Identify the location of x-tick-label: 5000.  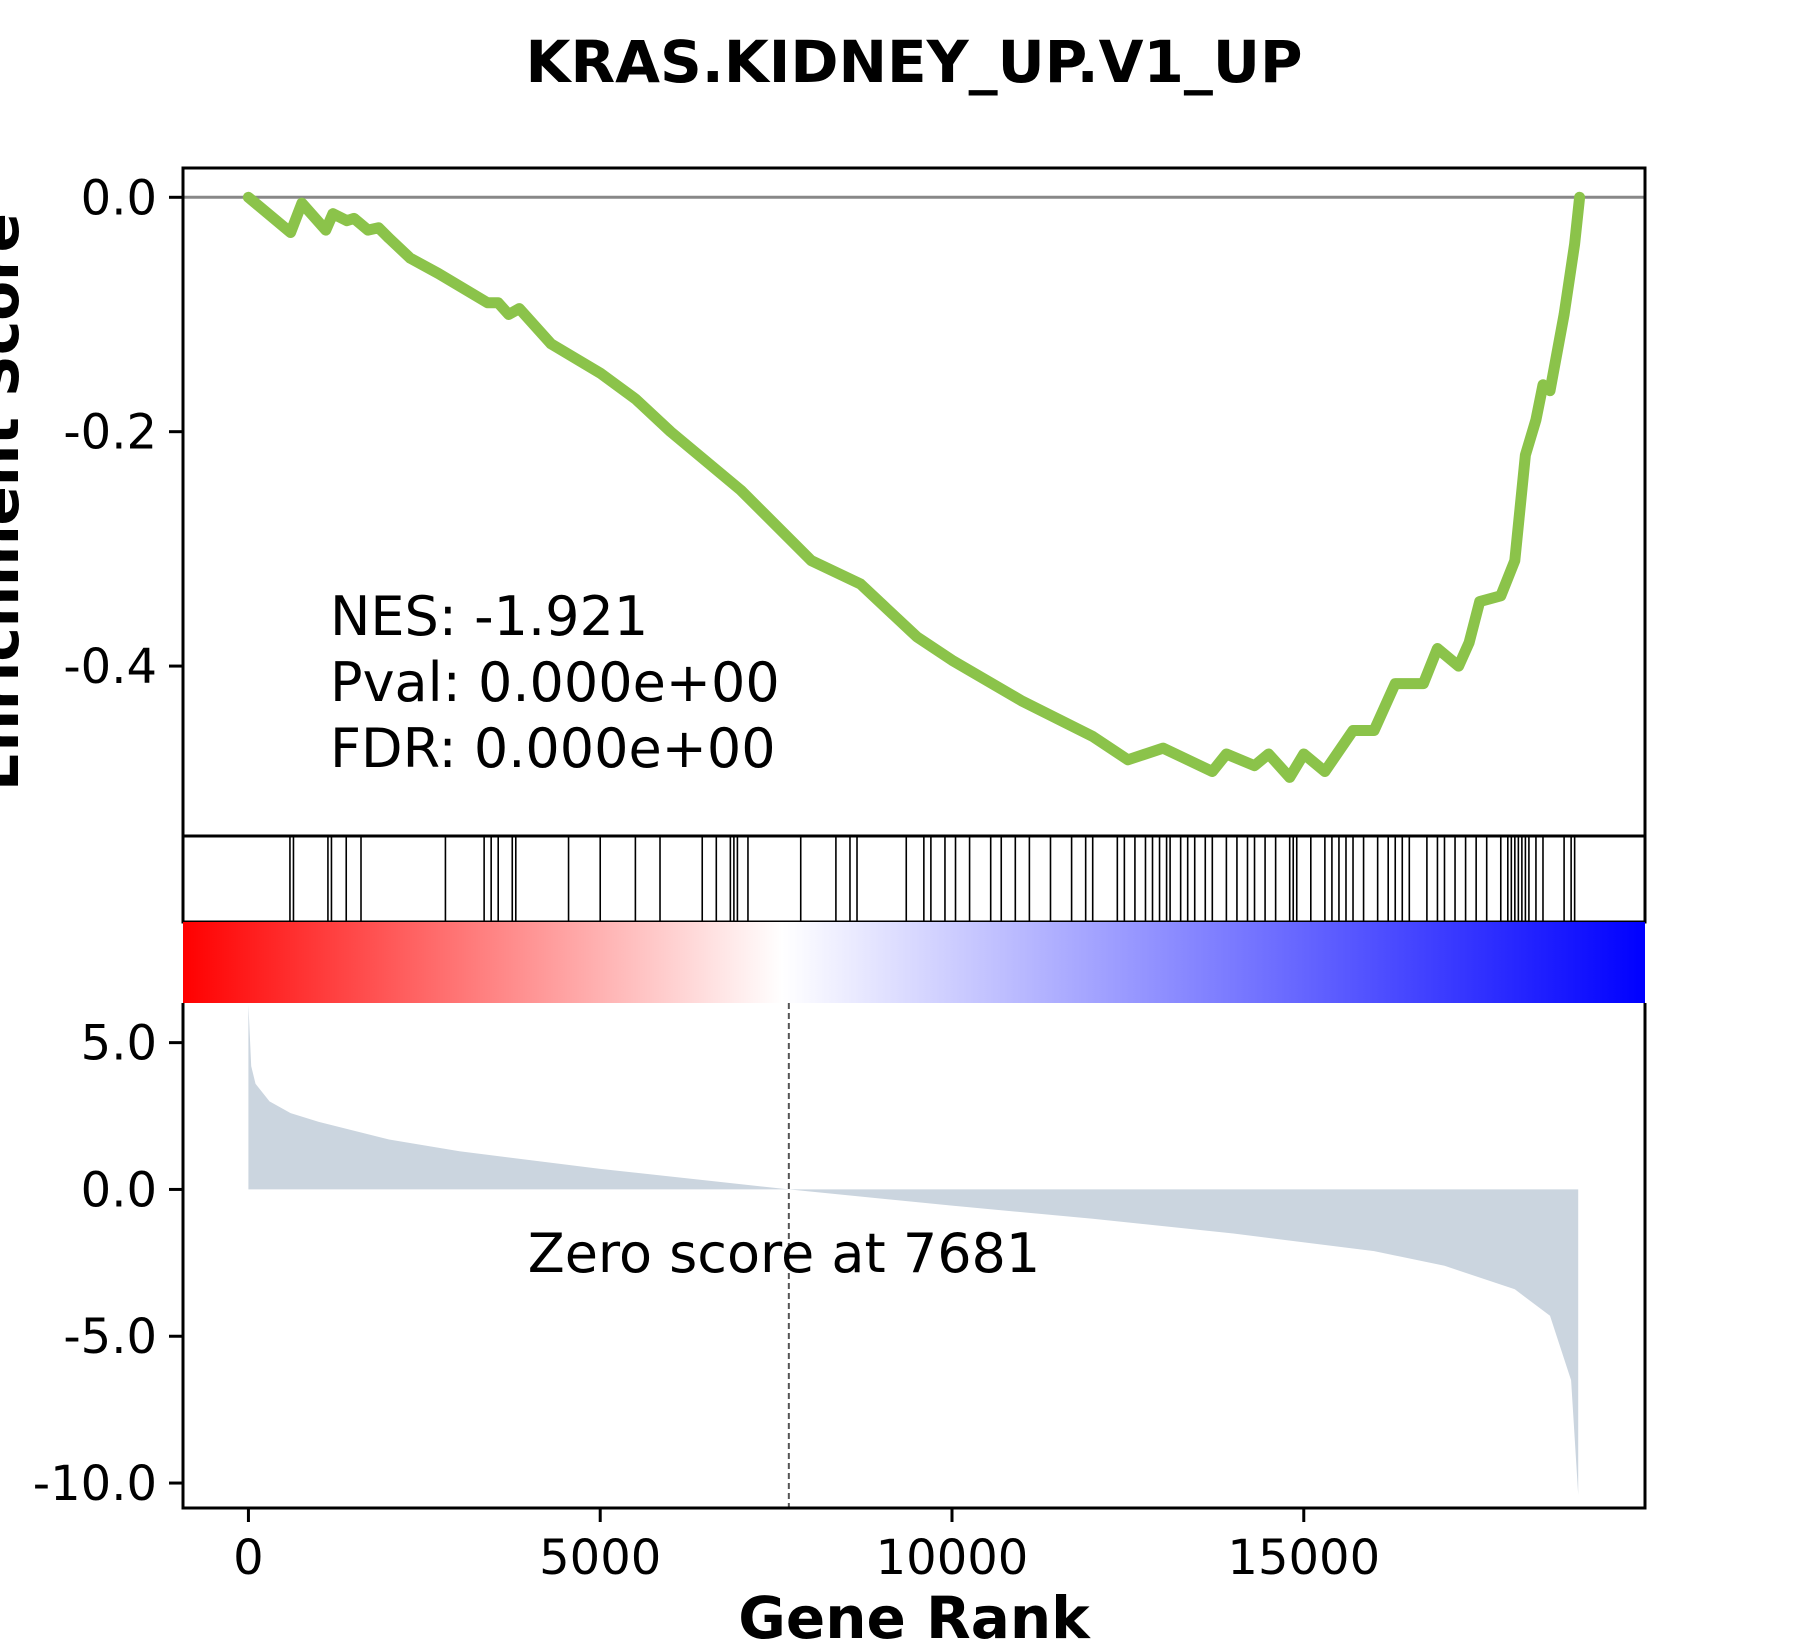
(600, 1558).